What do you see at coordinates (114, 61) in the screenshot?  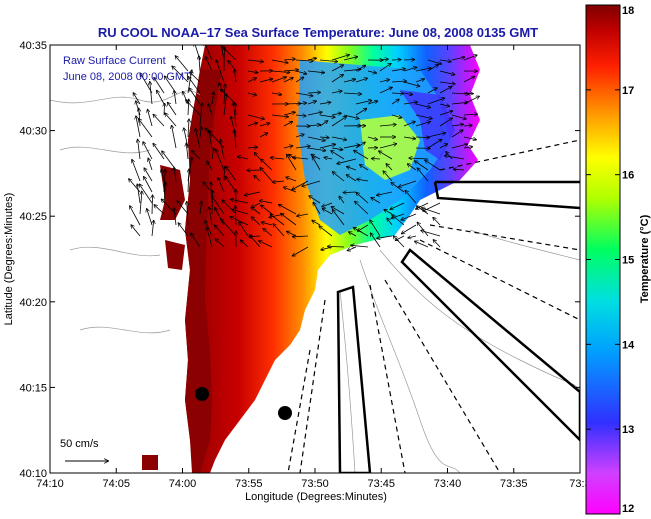 I see `legend-line-1: Raw Surface Current` at bounding box center [114, 61].